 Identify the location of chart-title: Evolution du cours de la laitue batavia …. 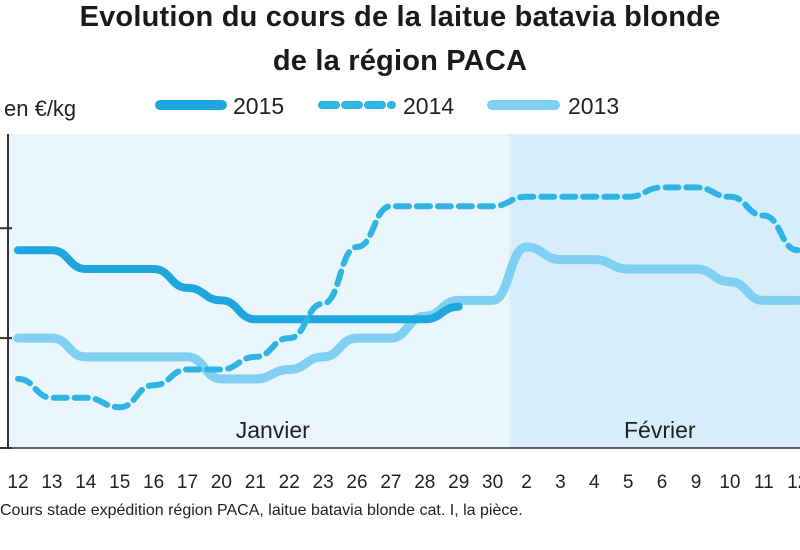
(400, 17).